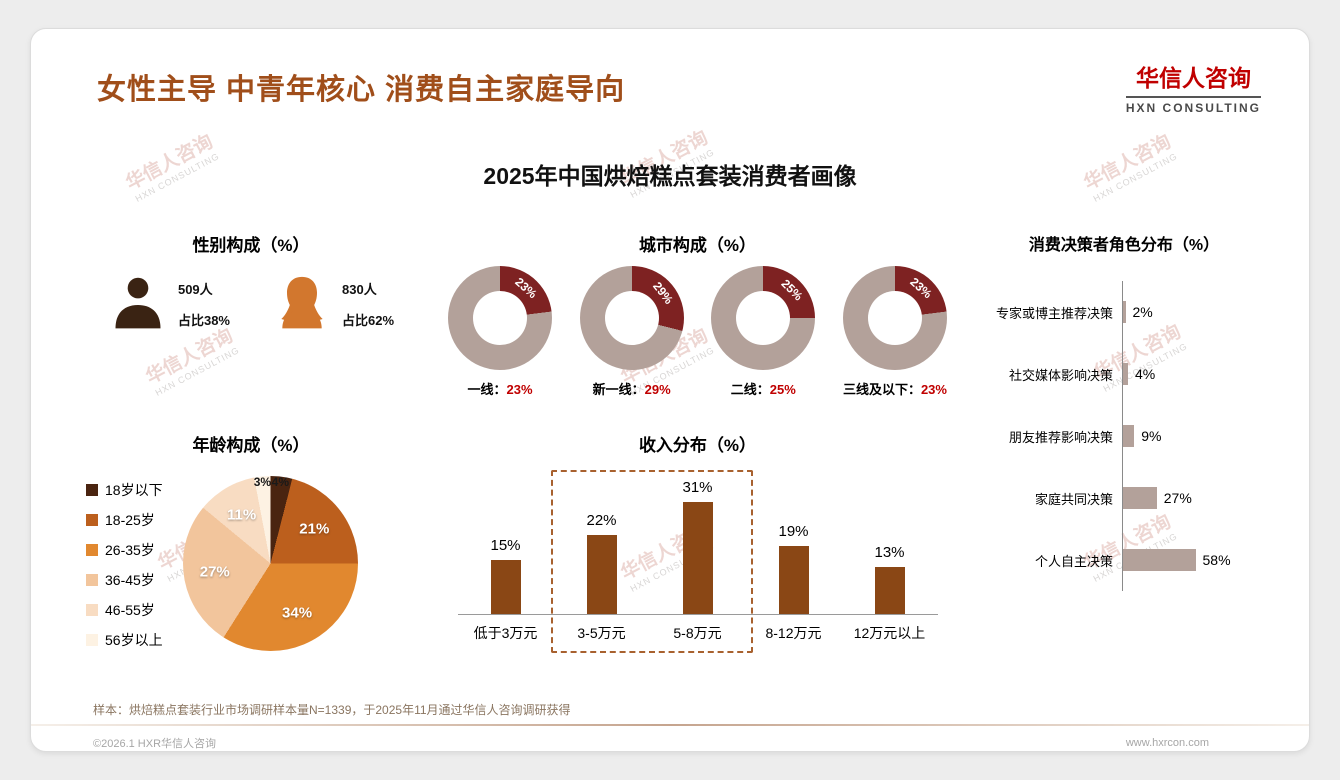 The height and width of the screenshot is (780, 1340). Describe the element at coordinates (134, 640) in the screenshot. I see `legend-label: 56岁以上` at that location.